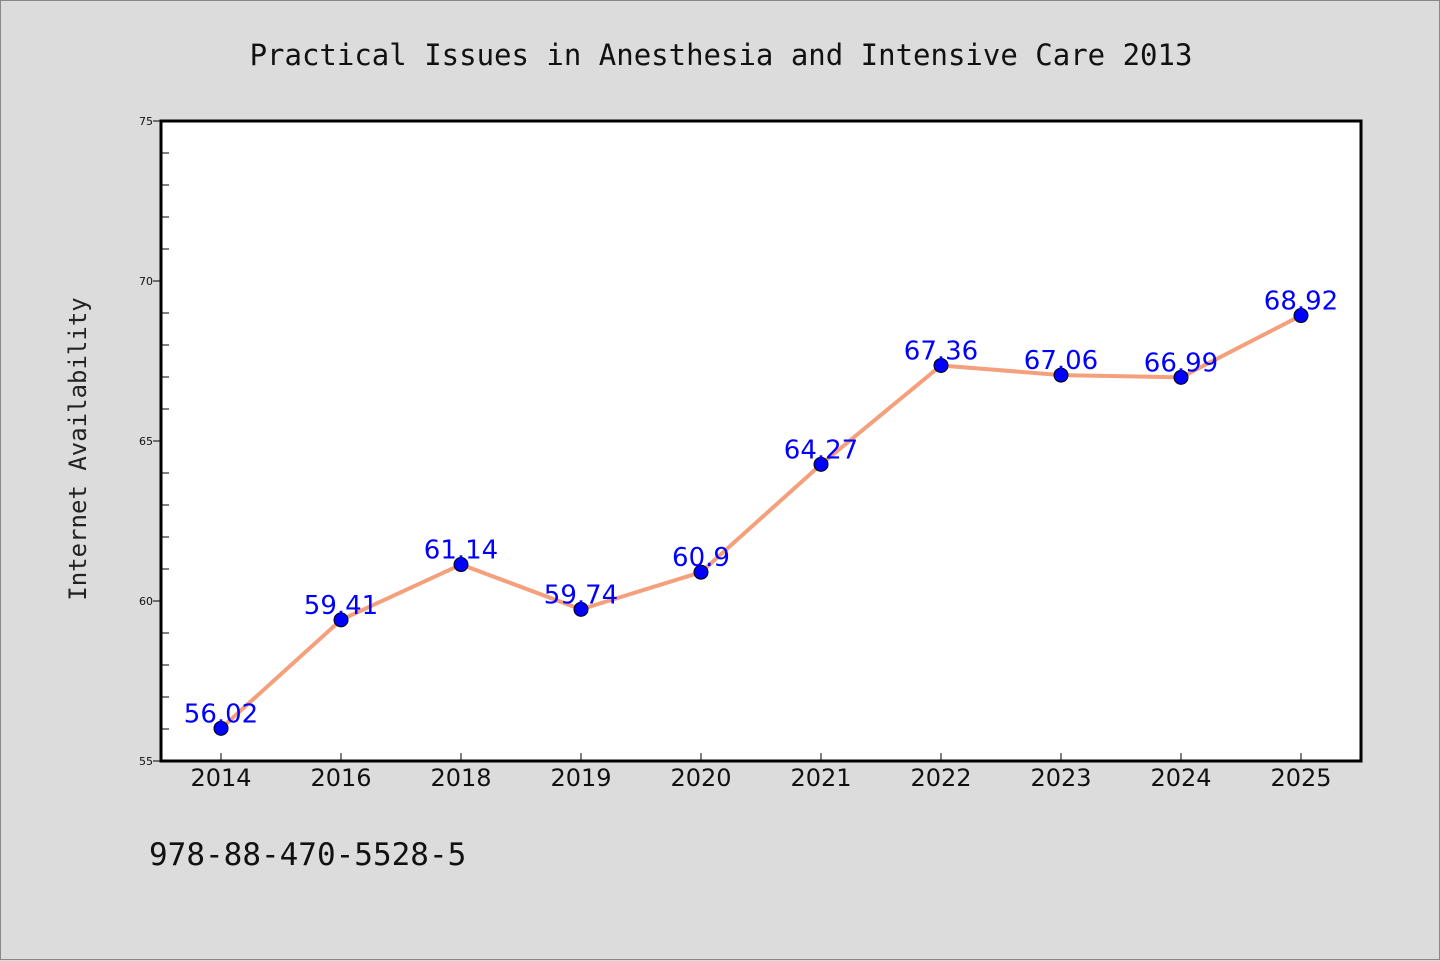 The image size is (1440, 961). Describe the element at coordinates (221, 714) in the screenshot. I see `data-label: 56.02` at that location.